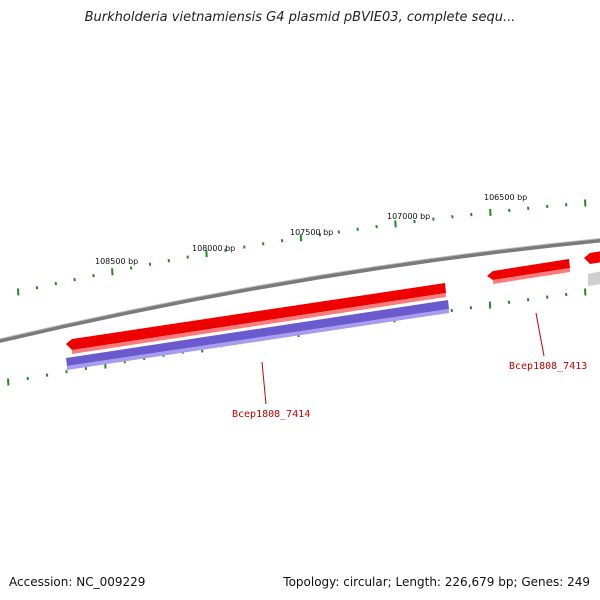  What do you see at coordinates (505, 197) in the screenshot?
I see `tick-label: 106500 bp` at bounding box center [505, 197].